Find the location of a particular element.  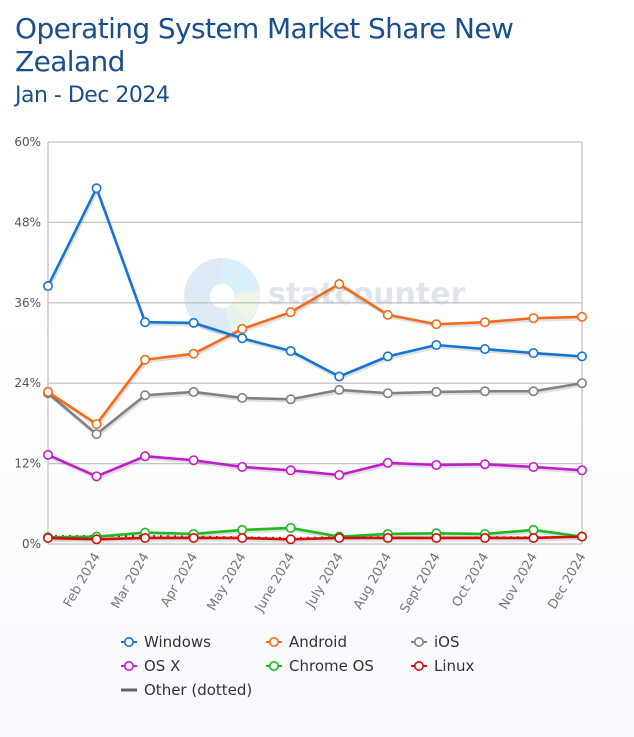

legend-label: OS X is located at coordinates (162, 666).